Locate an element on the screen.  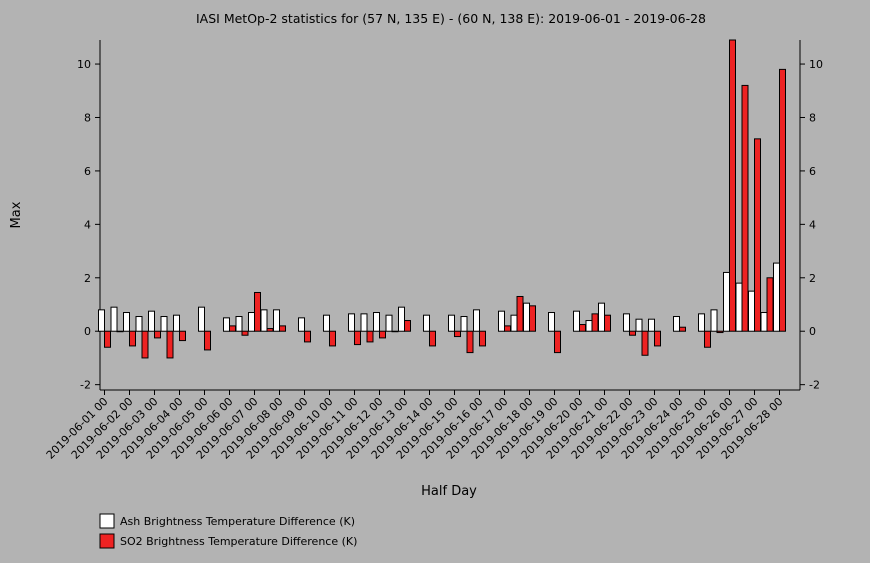
y-tick-label-left: -2 is located at coordinates (85, 385).